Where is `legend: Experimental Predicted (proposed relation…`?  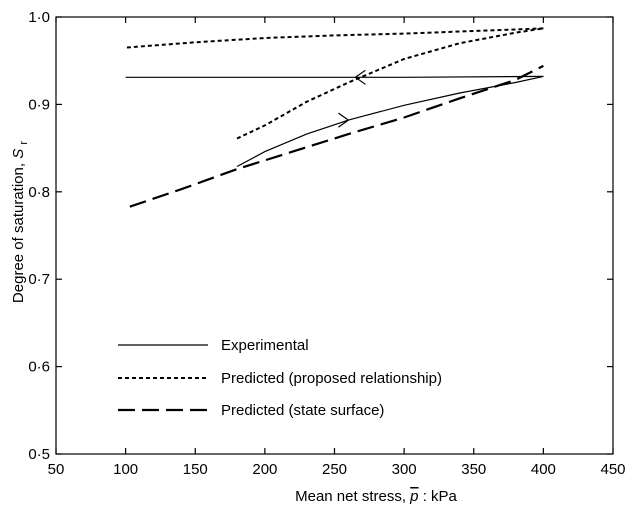
legend: Experimental Predicted (proposed relation… is located at coordinates (280, 378).